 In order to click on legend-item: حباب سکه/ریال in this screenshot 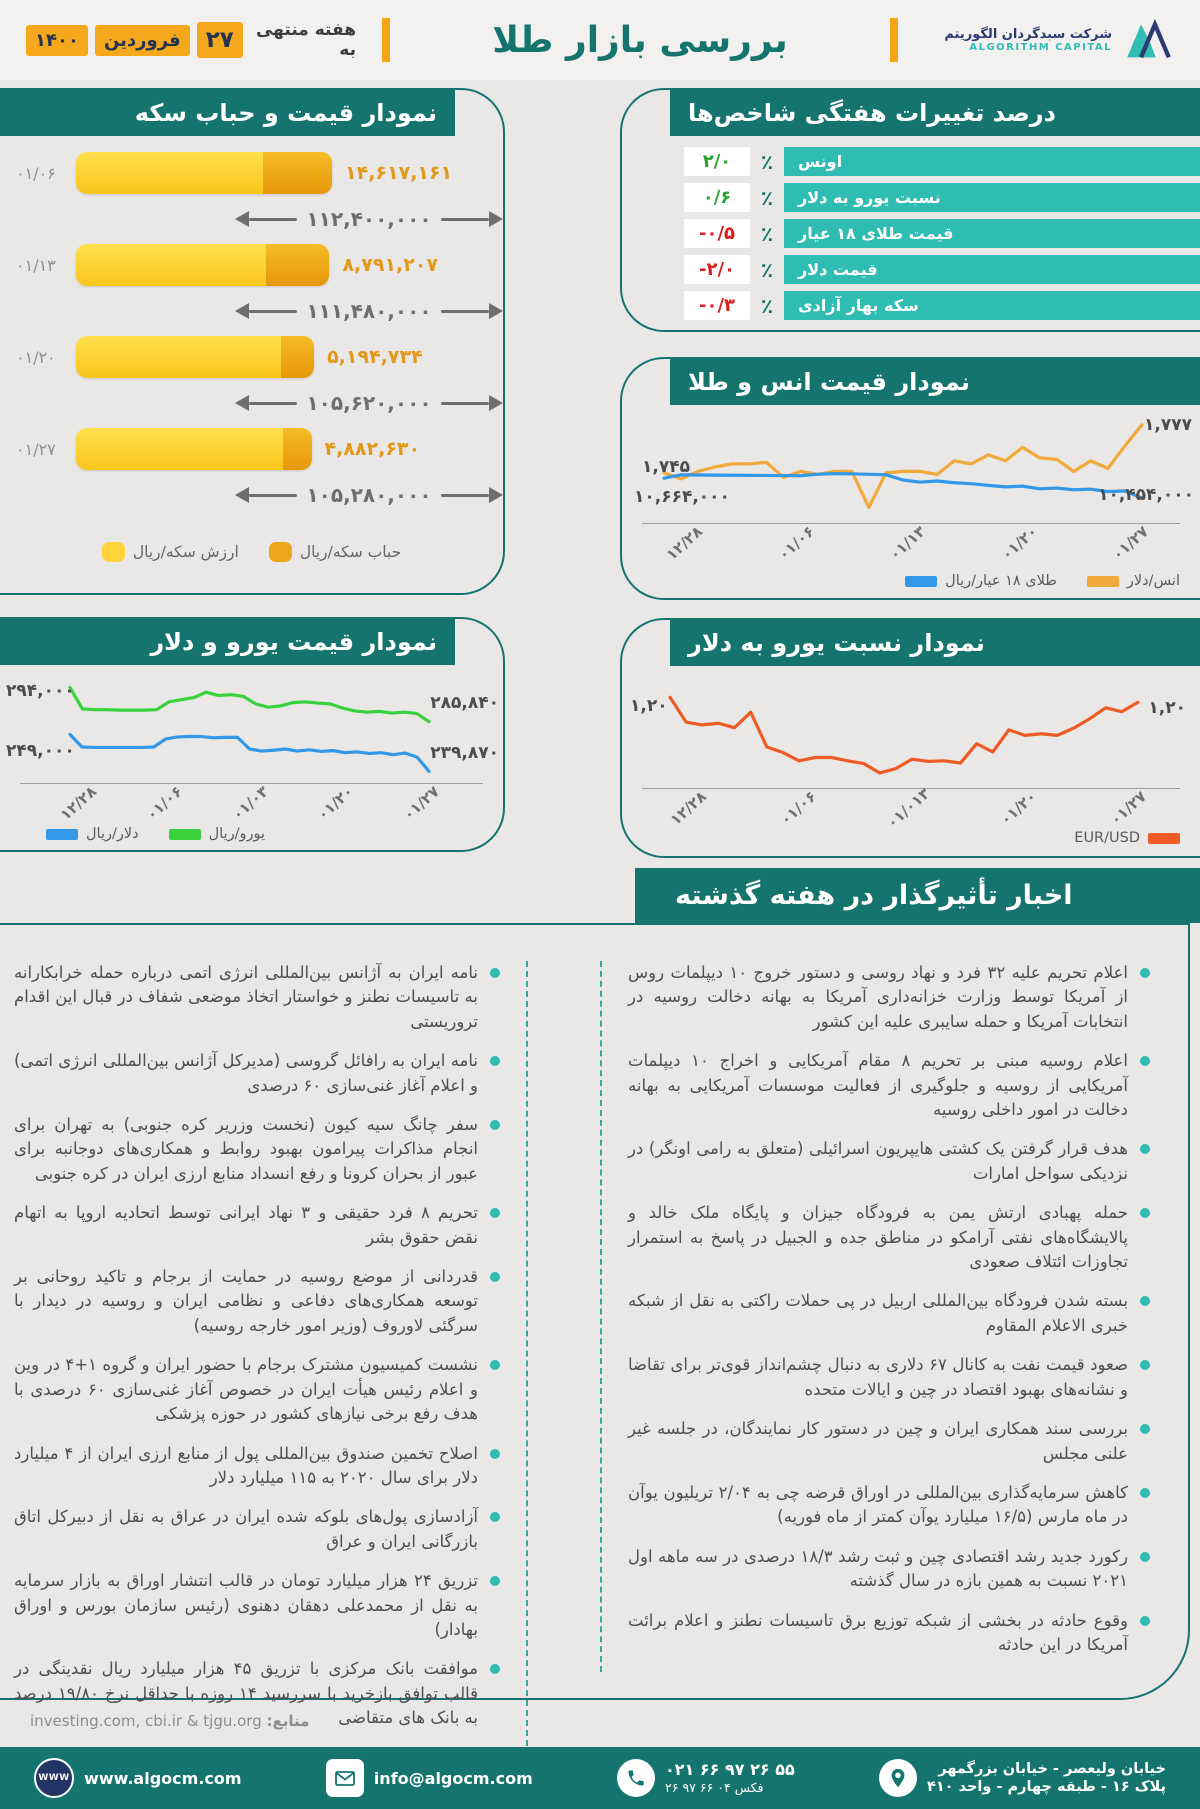, I will do `click(334, 552)`.